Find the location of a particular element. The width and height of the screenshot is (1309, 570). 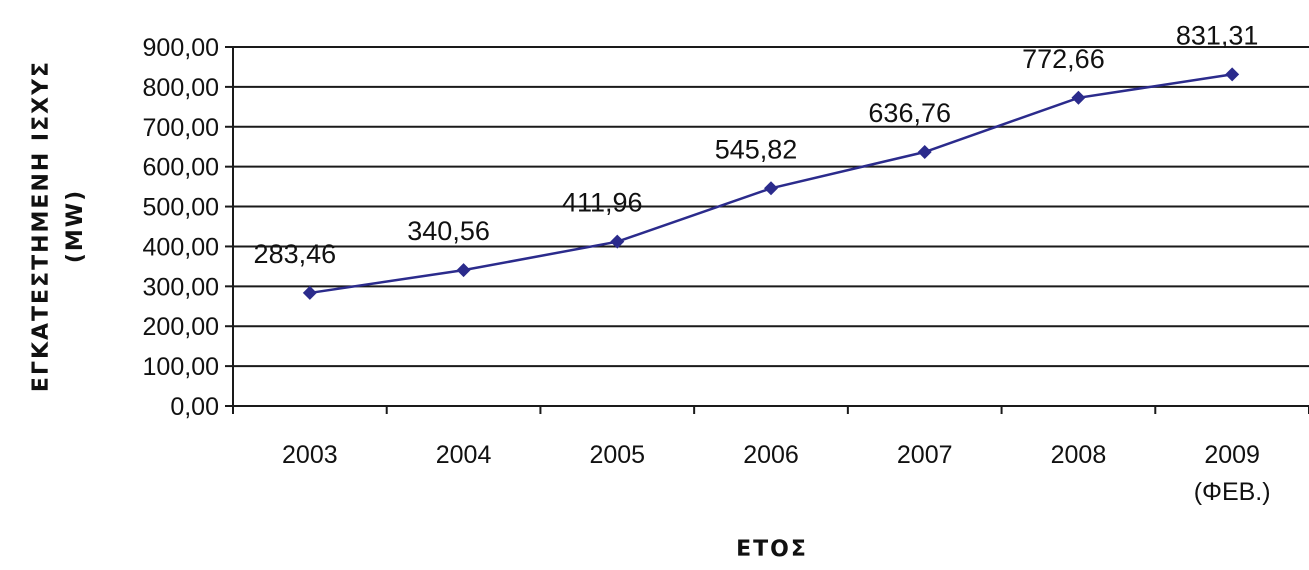

x-tick-label: 2007 is located at coordinates (925, 455).